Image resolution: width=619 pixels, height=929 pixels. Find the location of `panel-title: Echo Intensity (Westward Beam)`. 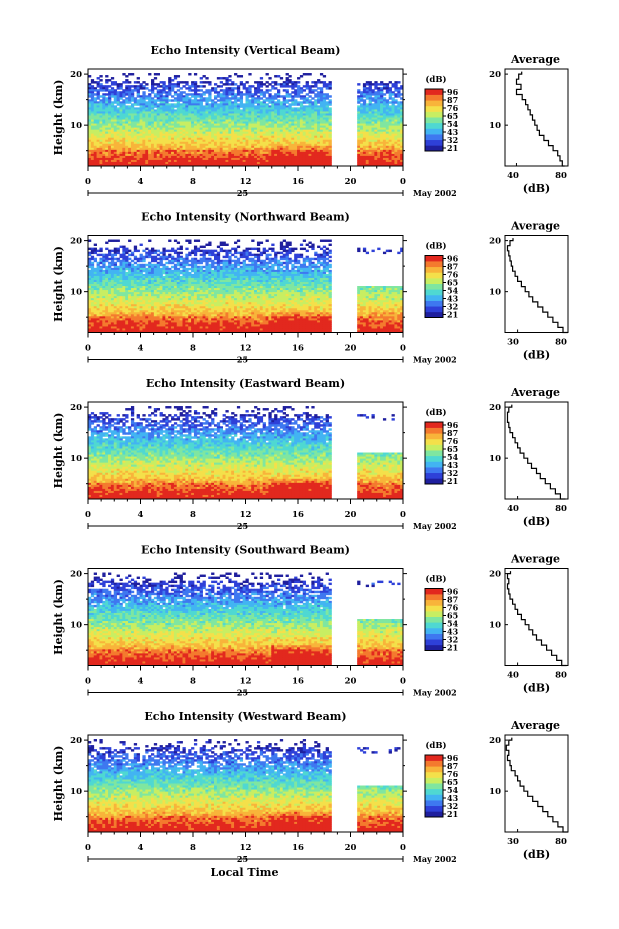

panel-title: Echo Intensity (Westward Beam) is located at coordinates (245, 716).